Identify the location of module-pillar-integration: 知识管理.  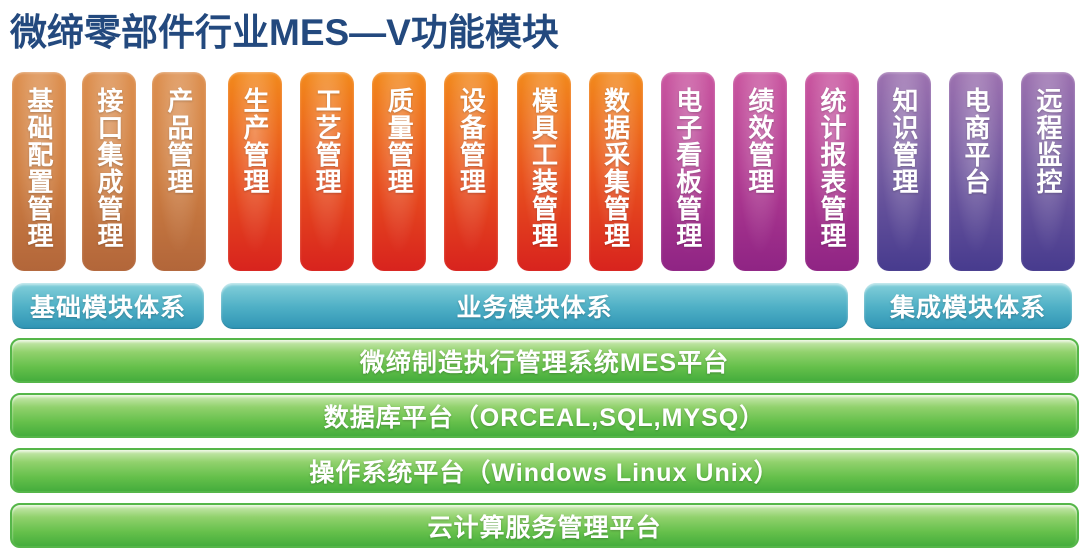
(904, 171).